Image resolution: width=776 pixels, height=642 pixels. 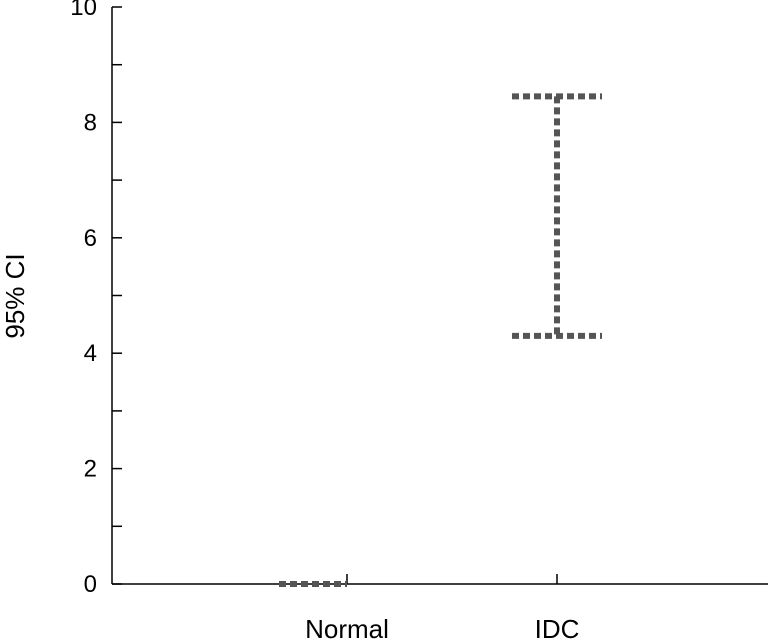 I want to click on x-tick-label: Normal, so click(x=347, y=628).